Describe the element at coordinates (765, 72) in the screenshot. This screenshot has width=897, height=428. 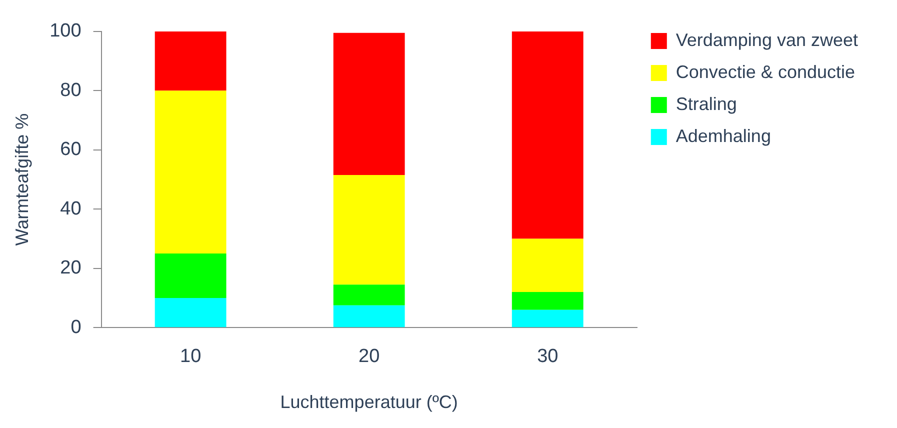
I see `legend-label: Convectie & conductie` at that location.